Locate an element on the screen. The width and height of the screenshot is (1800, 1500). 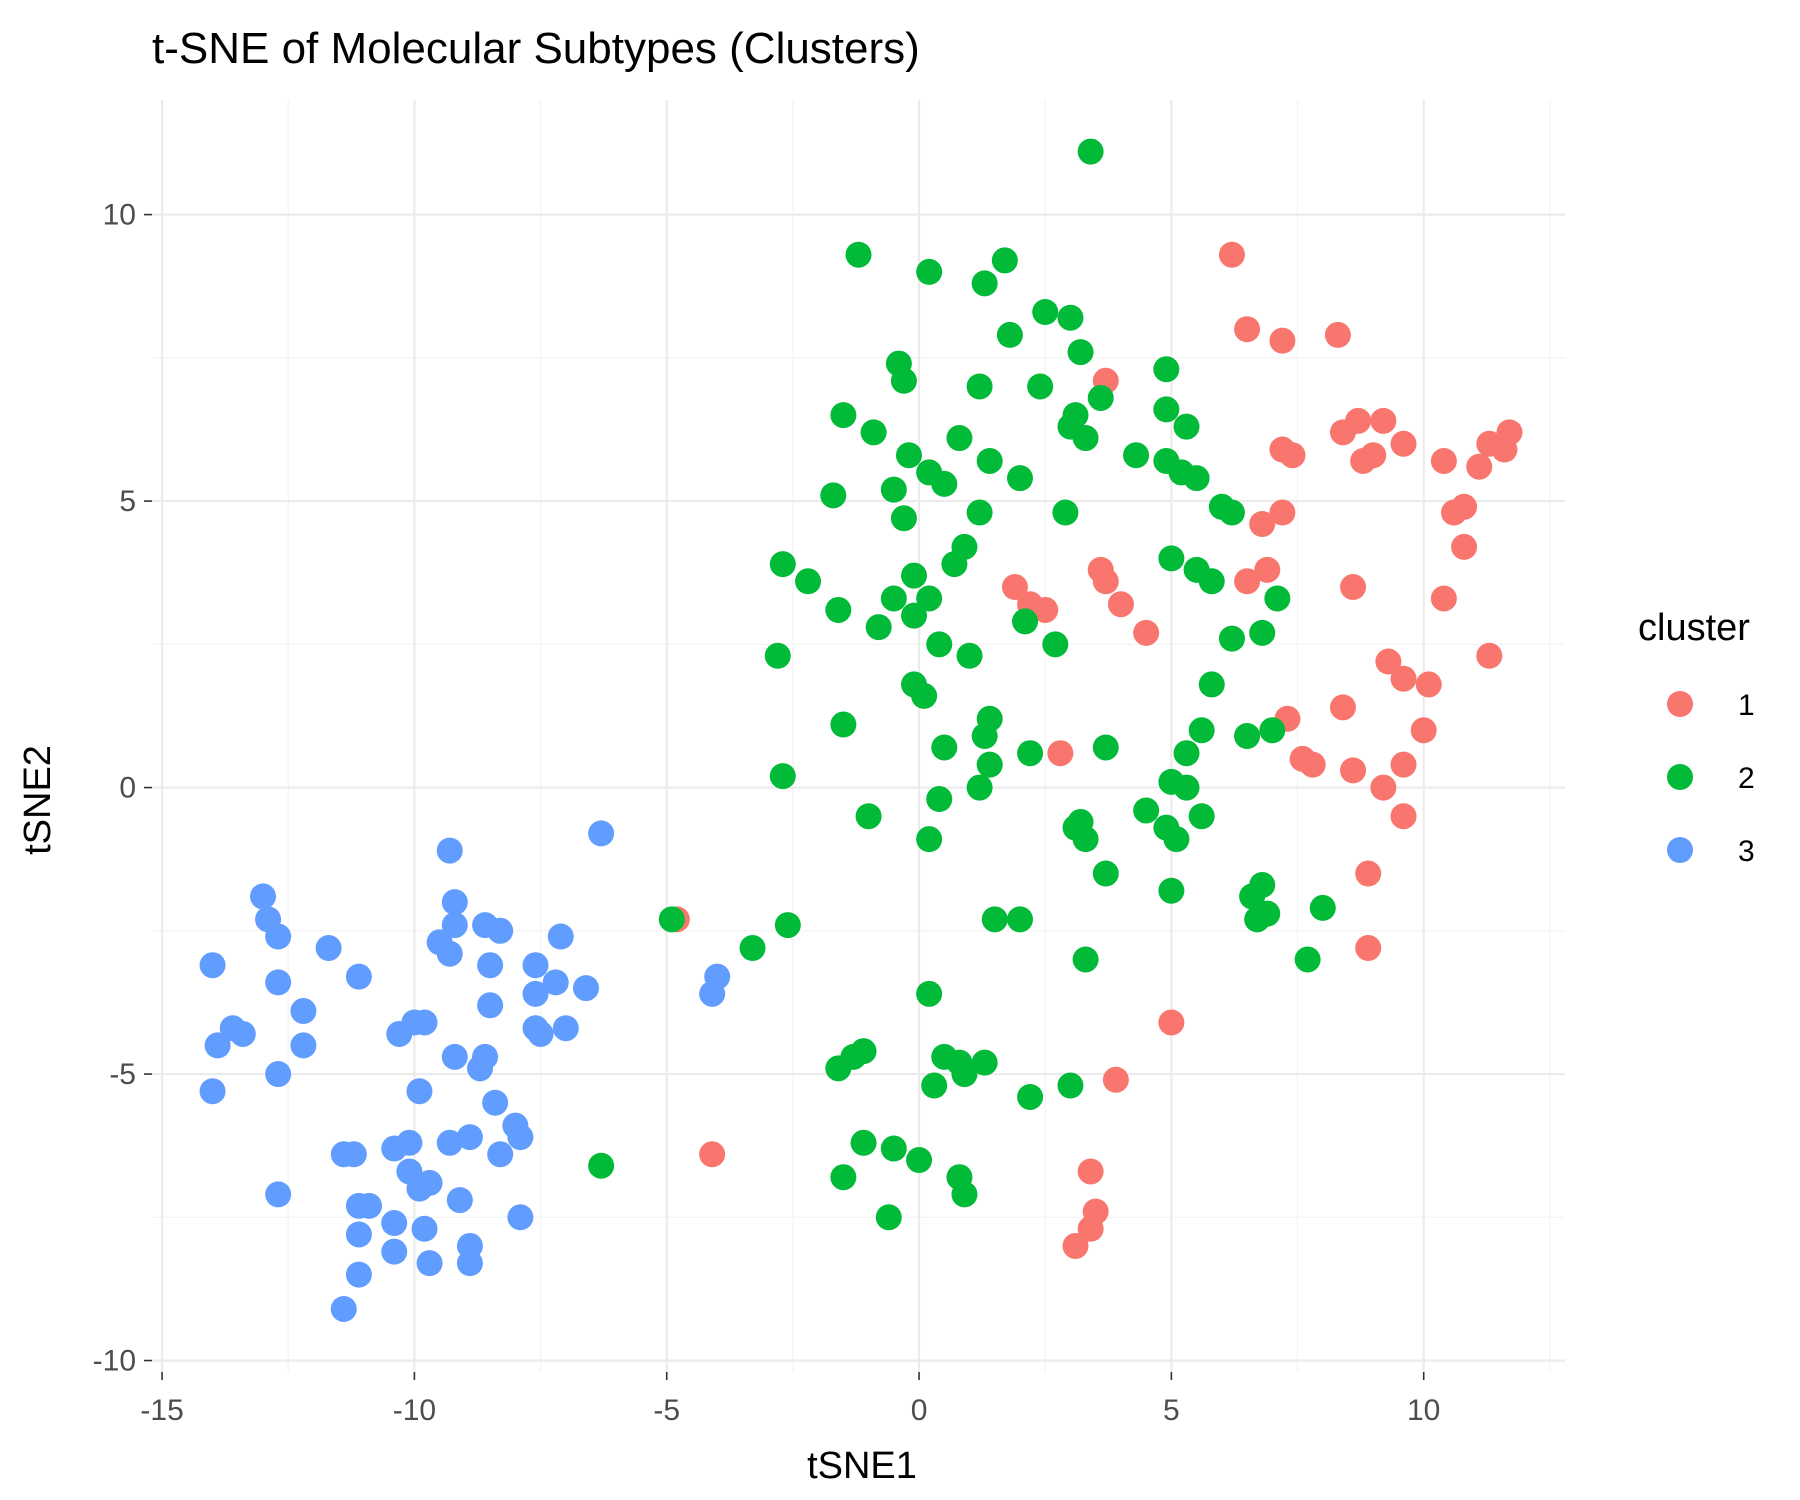
y-tick-label: 5 is located at coordinates (127, 501).